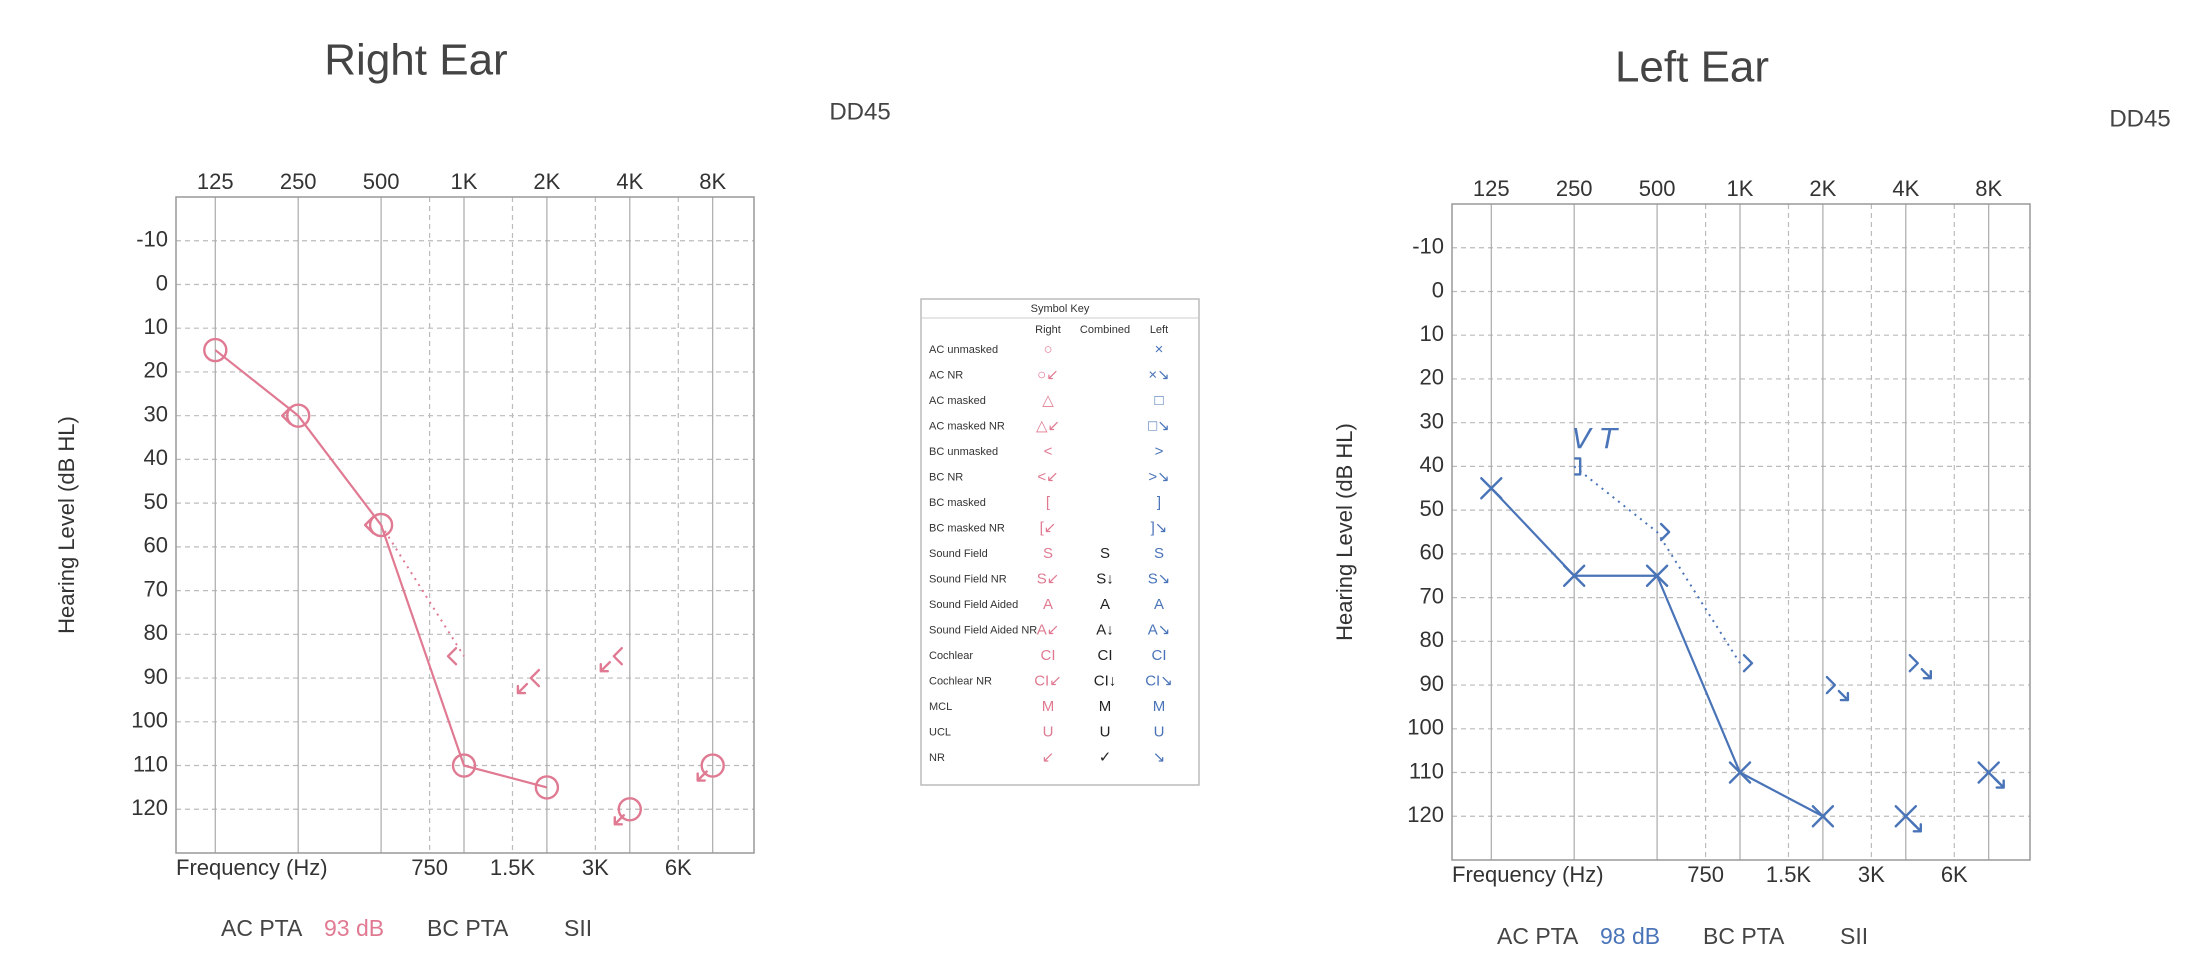 This screenshot has width=2200, height=960. Describe the element at coordinates (1105, 604) in the screenshot. I see `symbol-key-symbol: A` at that location.